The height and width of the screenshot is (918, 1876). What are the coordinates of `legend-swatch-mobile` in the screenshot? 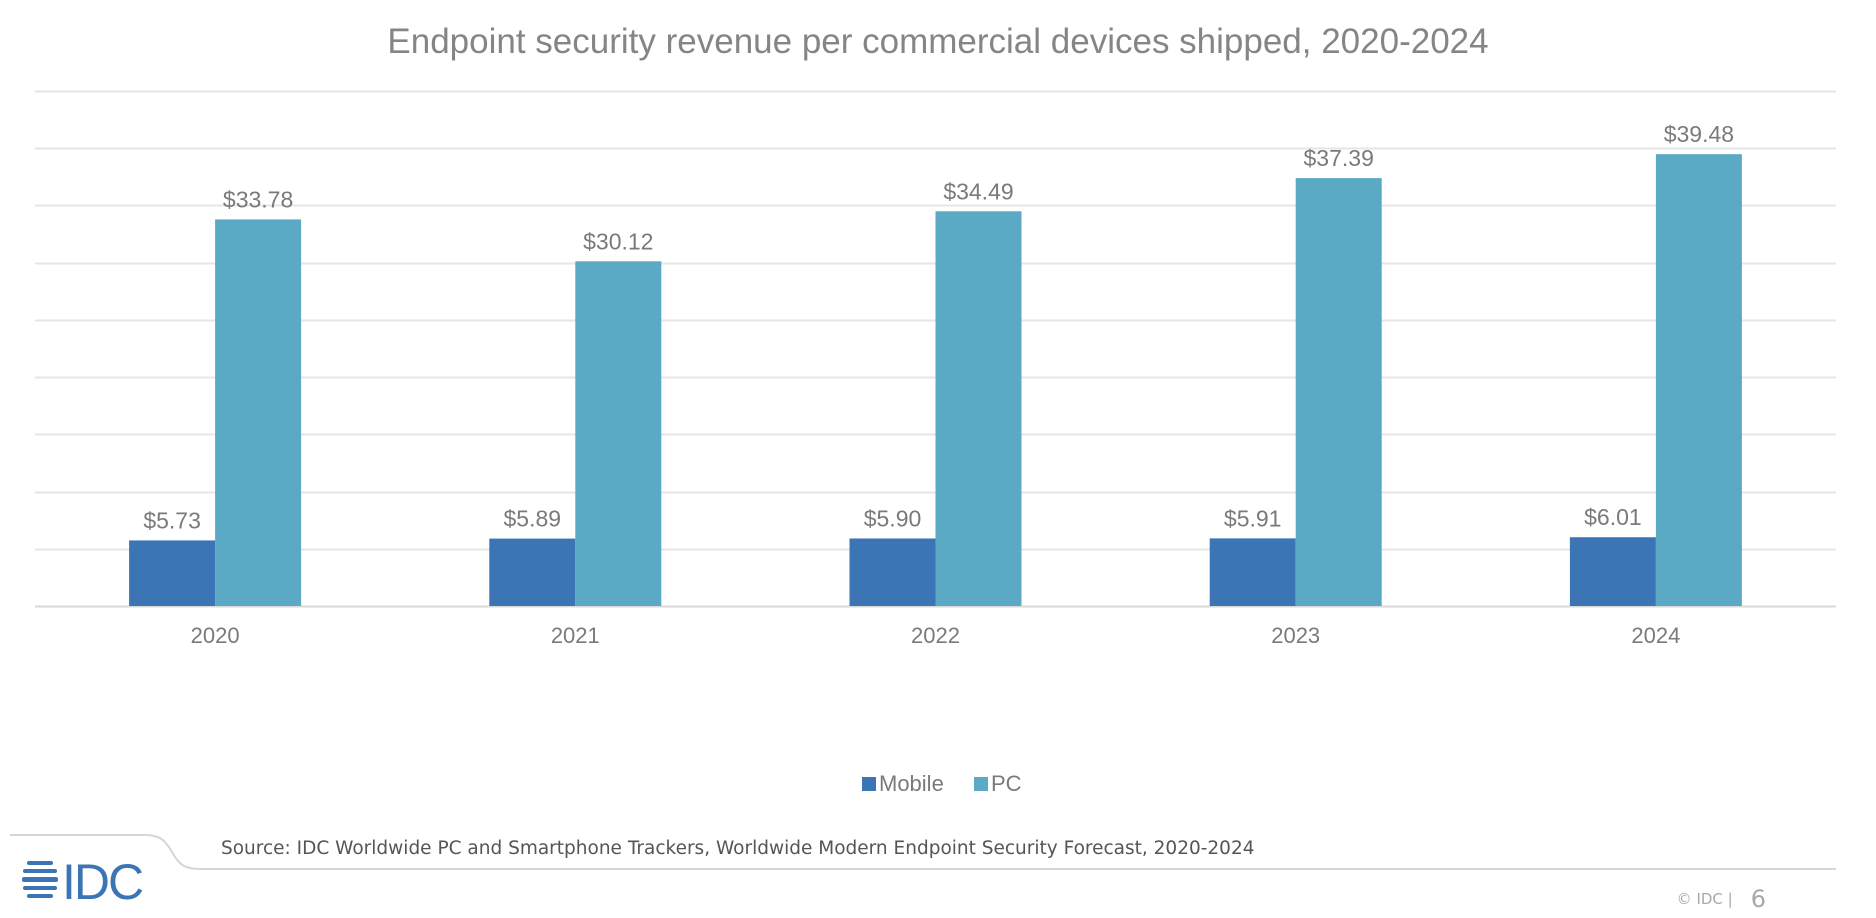 It's located at (869, 784).